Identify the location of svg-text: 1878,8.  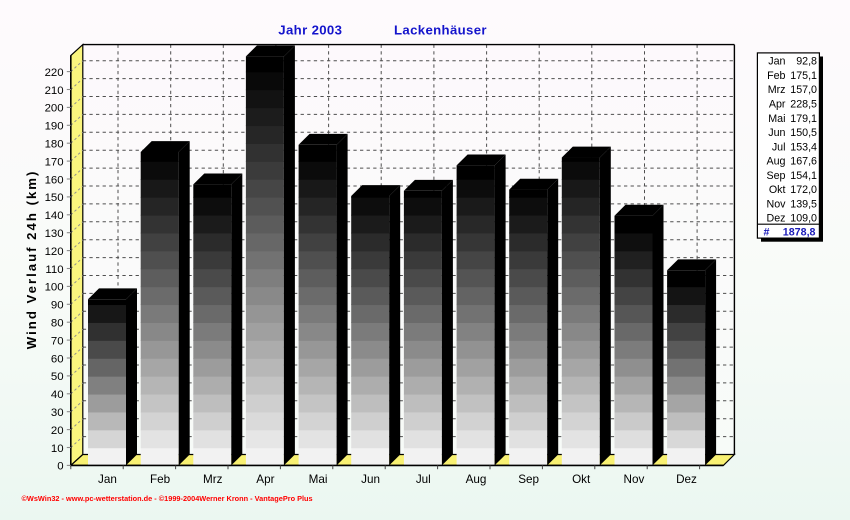
(799, 232).